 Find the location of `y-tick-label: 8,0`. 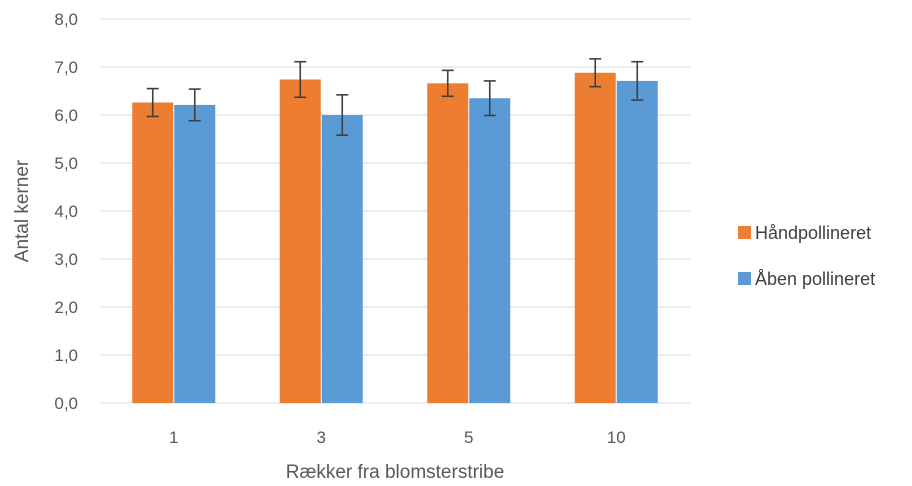

y-tick-label: 8,0 is located at coordinates (66, 19).